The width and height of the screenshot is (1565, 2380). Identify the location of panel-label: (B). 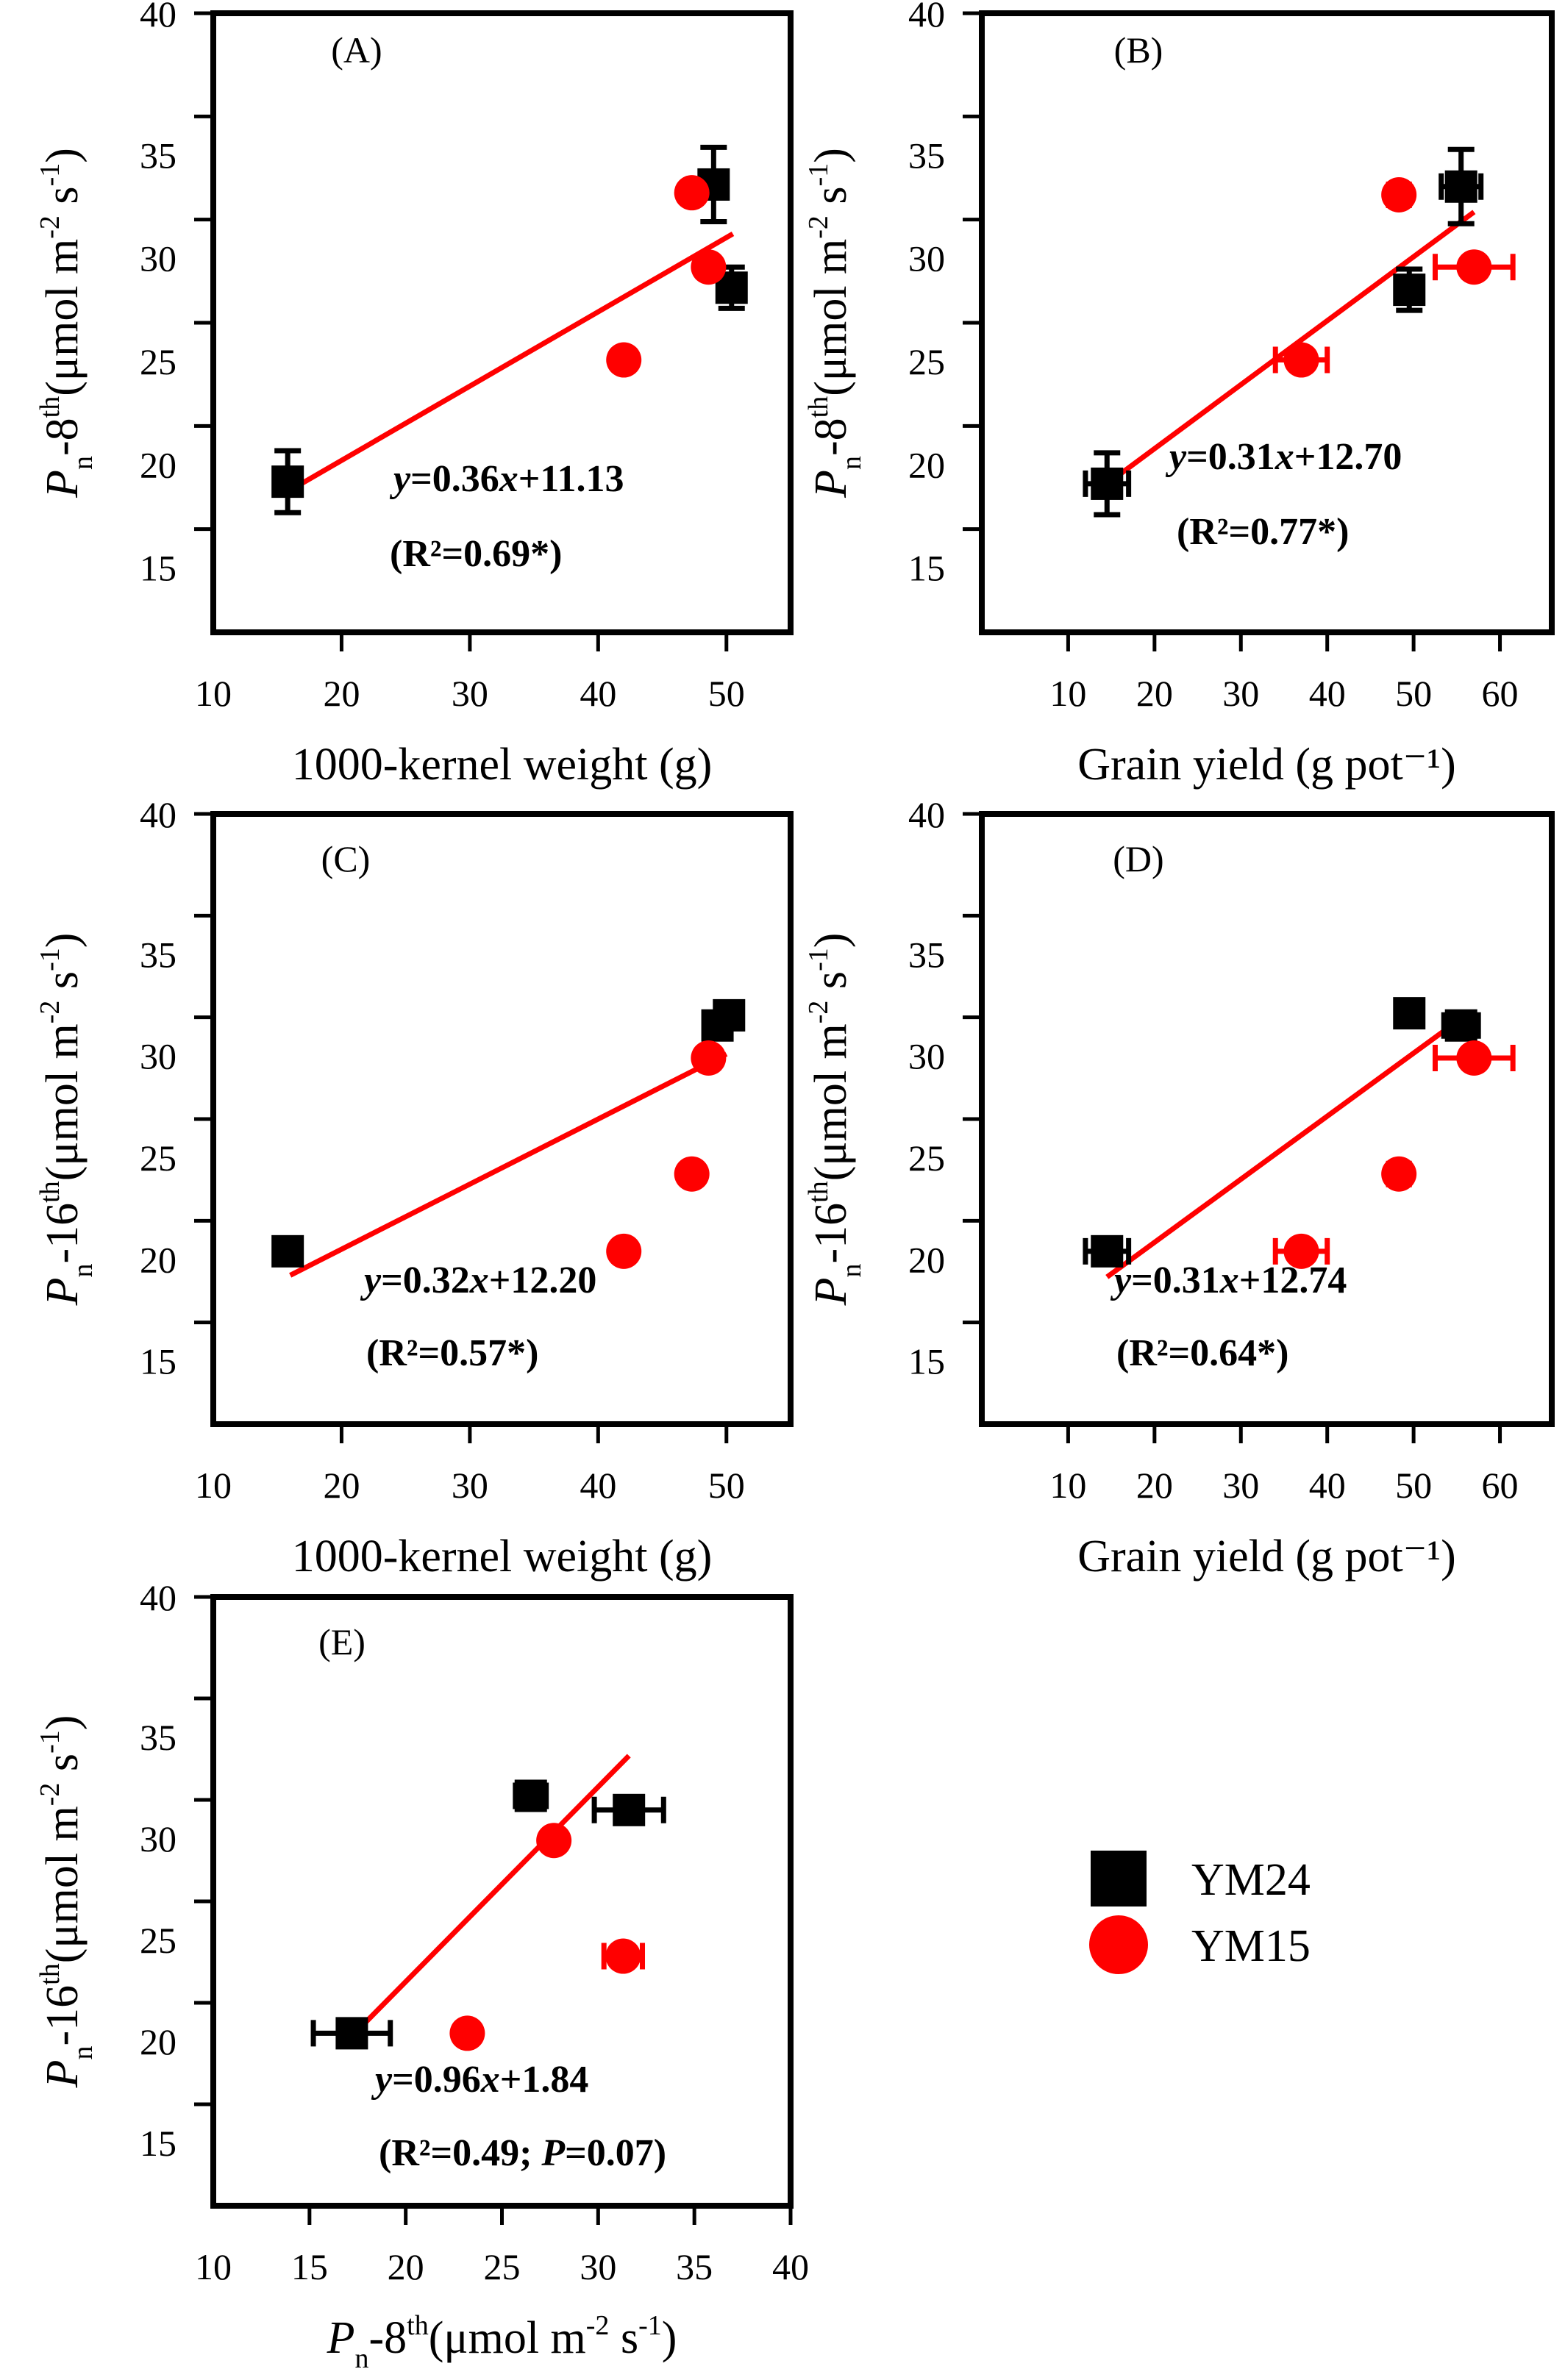
(1139, 50).